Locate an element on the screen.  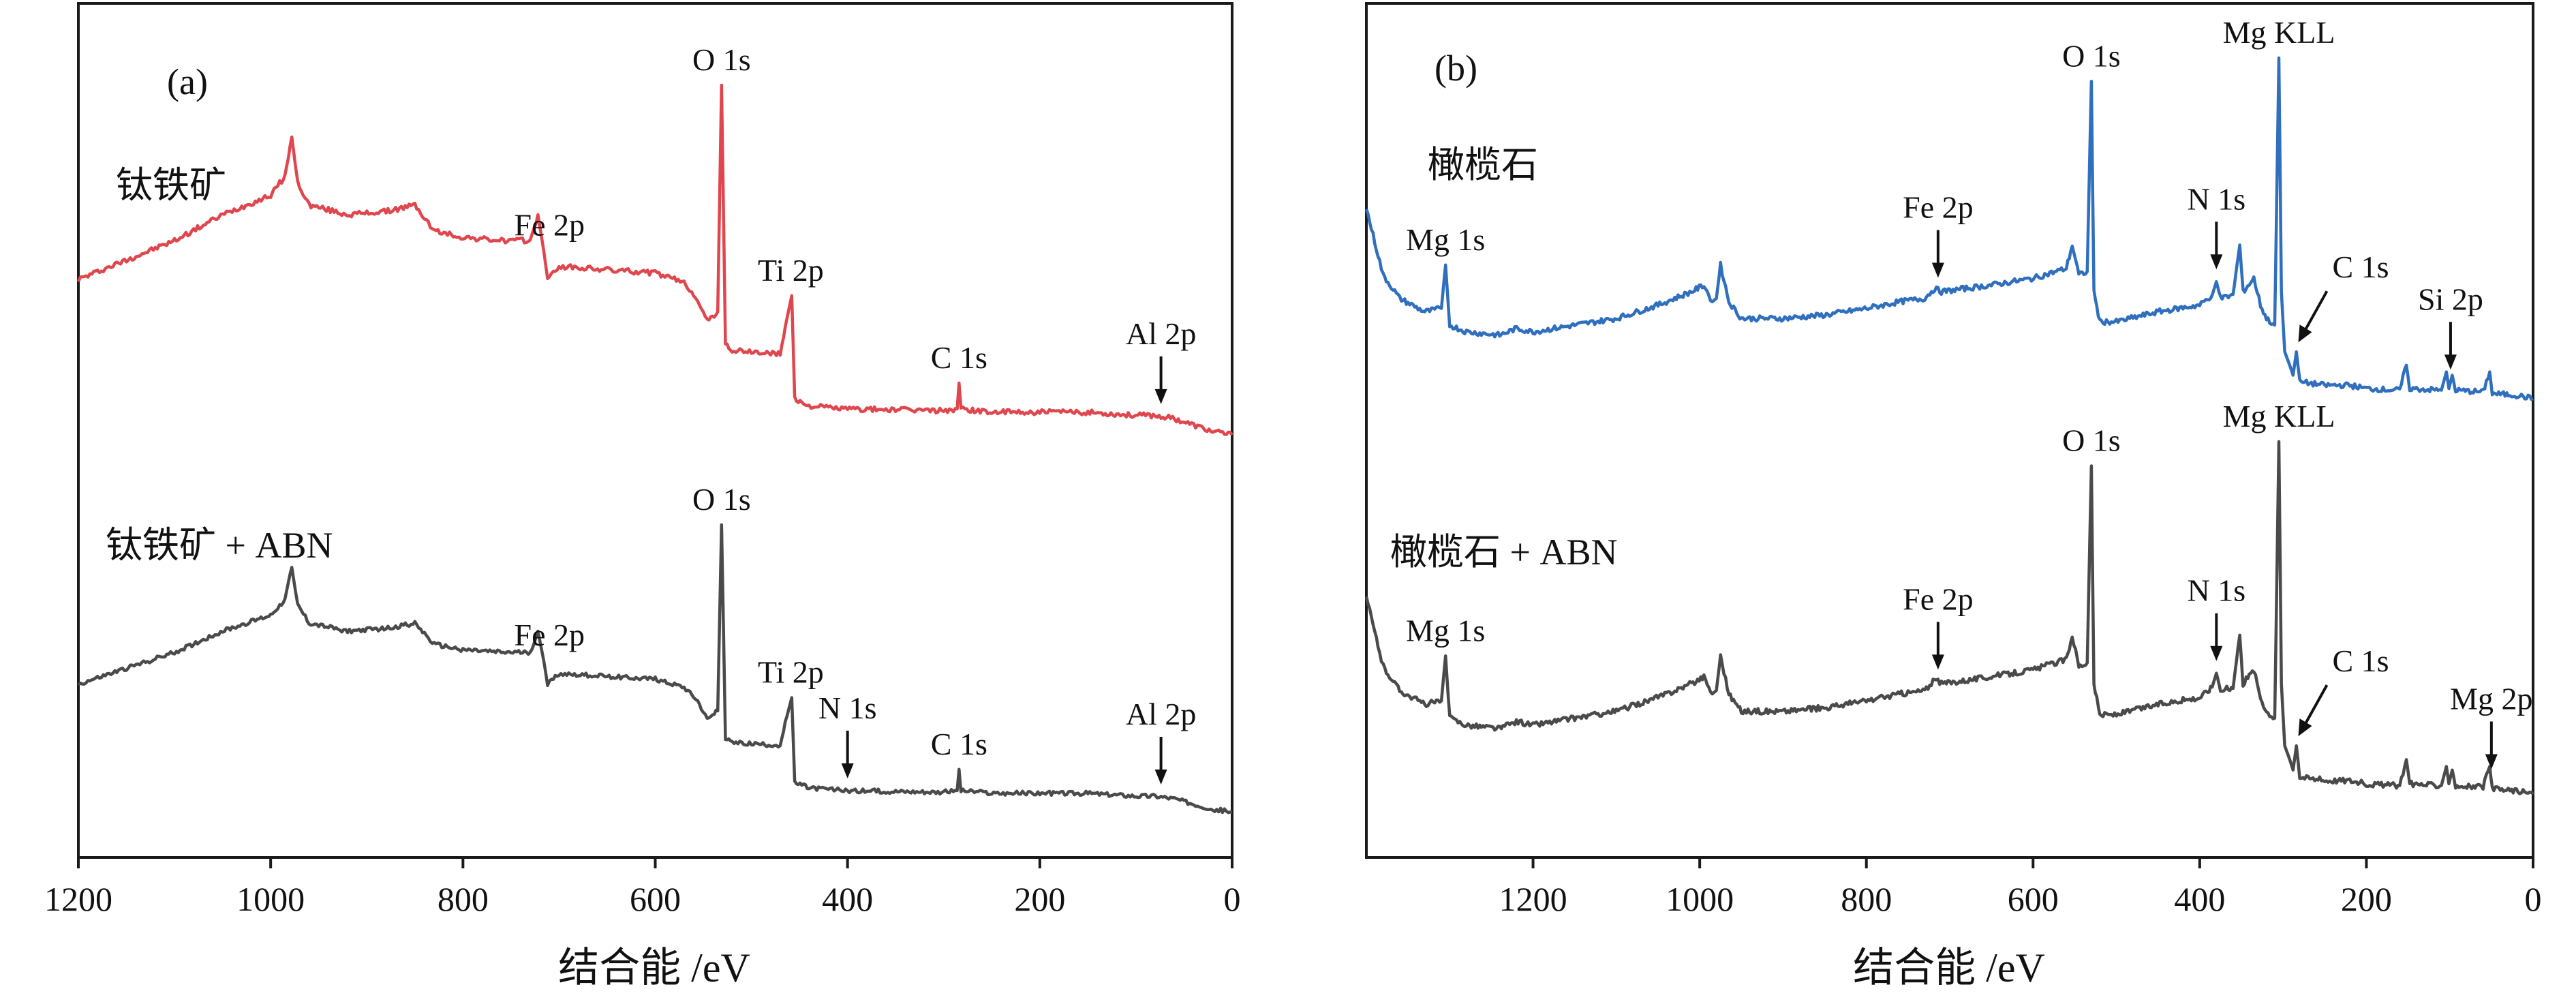
panel-a-label: (a) is located at coordinates (188, 81).